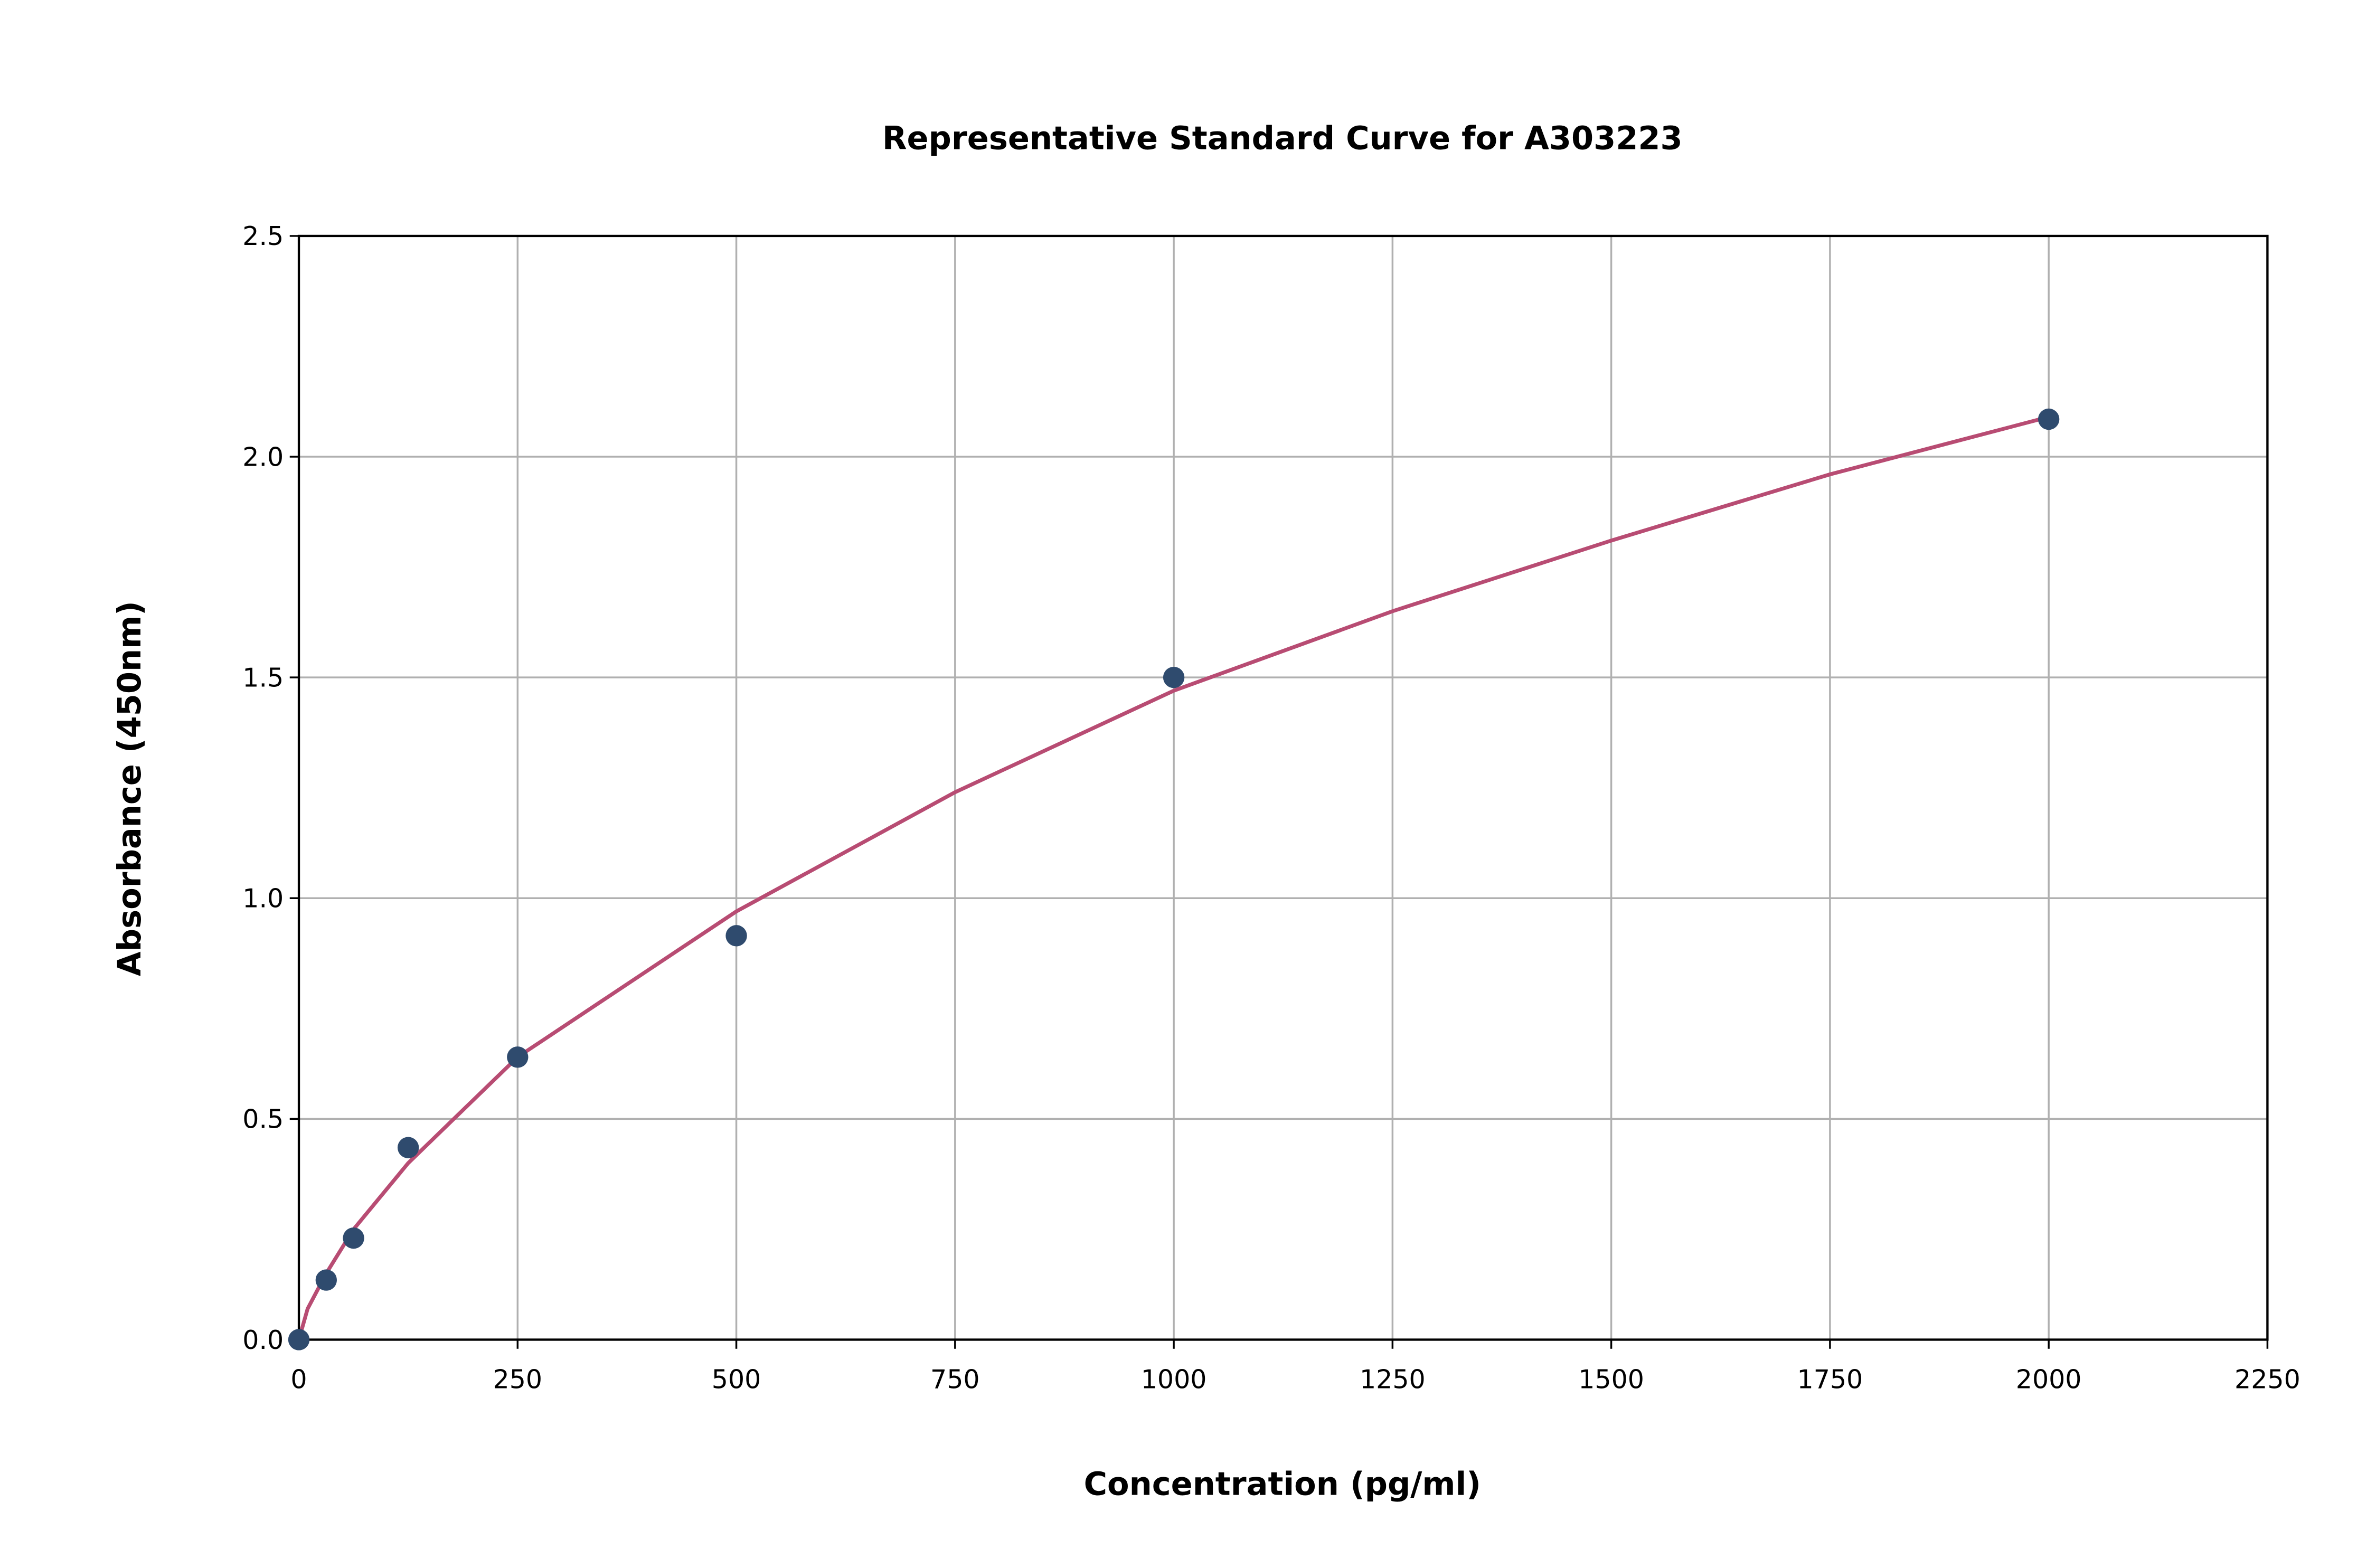 This screenshot has height=1568, width=2376. Describe the element at coordinates (2049, 1380) in the screenshot. I see `x-tick-label: 2000` at that location.